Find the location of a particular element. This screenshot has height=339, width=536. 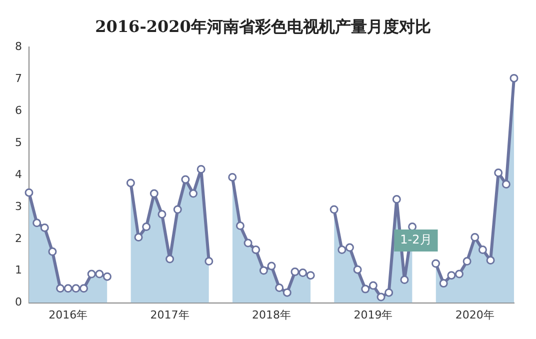

y-tick-label: 2 is located at coordinates (18, 238).